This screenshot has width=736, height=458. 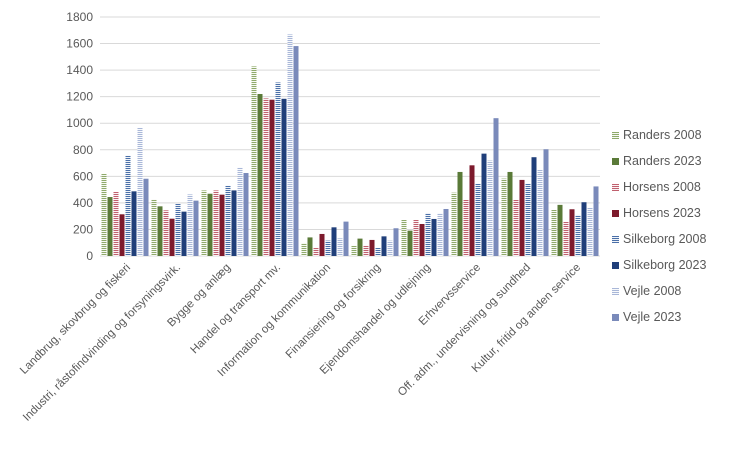 What do you see at coordinates (235, 309) in the screenshot?
I see `x-tick-label: Handel og transport mv.` at bounding box center [235, 309].